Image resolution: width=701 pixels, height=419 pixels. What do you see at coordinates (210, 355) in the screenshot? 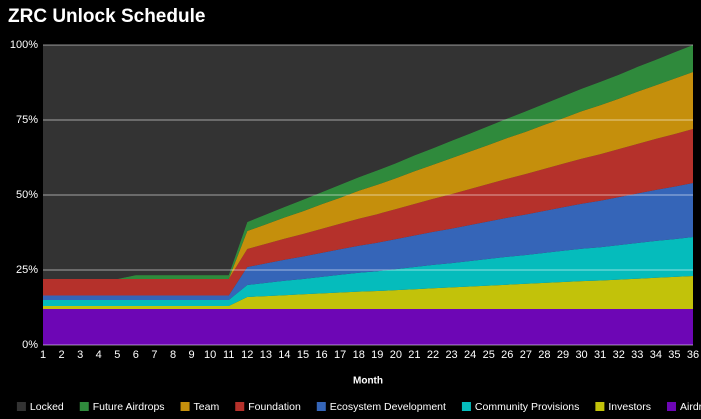
I see `x-tick-label: 10` at bounding box center [210, 355].